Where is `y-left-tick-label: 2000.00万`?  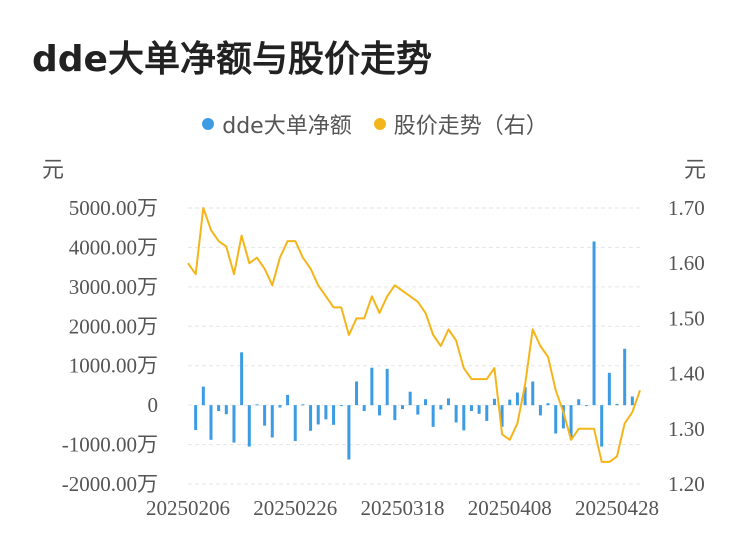 y-left-tick-label: 2000.00万 is located at coordinates (113, 326).